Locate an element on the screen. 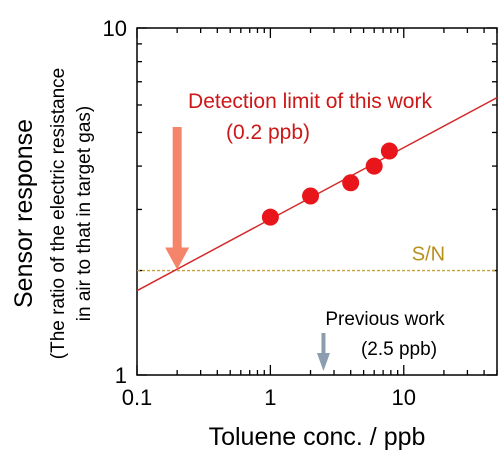 Image resolution: width=500 pixels, height=469 pixels. previous-arrow-head is located at coordinates (323, 362).